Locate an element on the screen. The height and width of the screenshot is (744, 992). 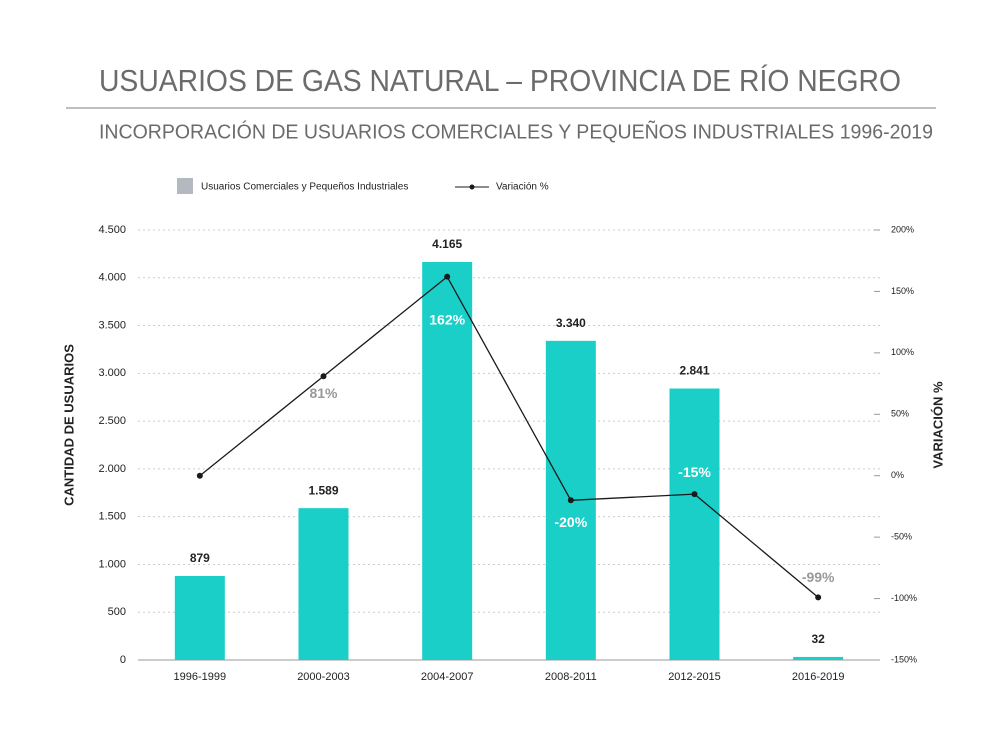
line-value-label: -20% is located at coordinates (570, 522).